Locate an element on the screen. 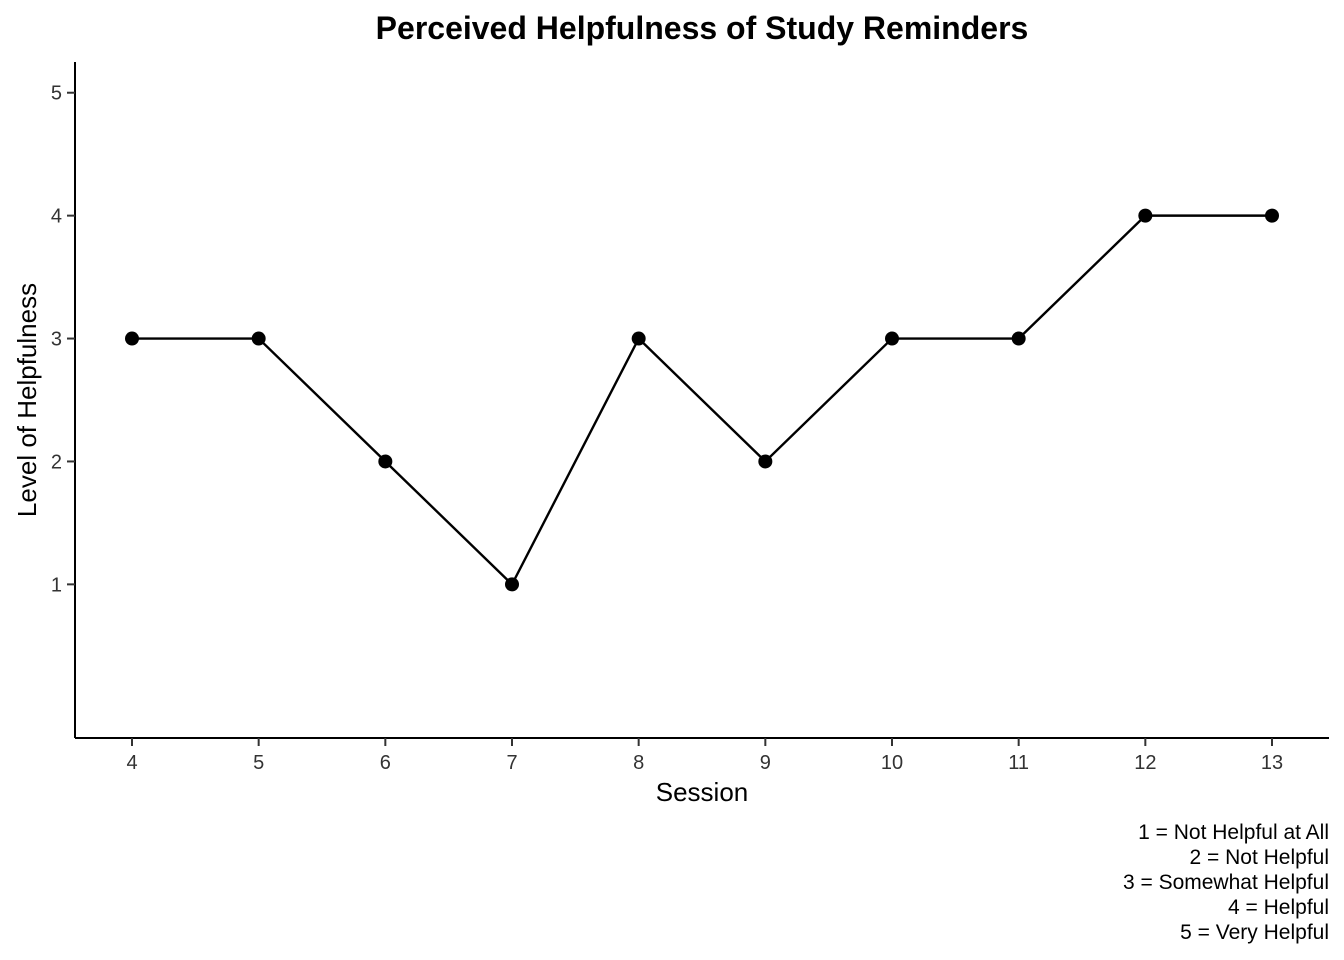 This screenshot has width=1344, height=960. x-tick-label: 4 is located at coordinates (131, 763).